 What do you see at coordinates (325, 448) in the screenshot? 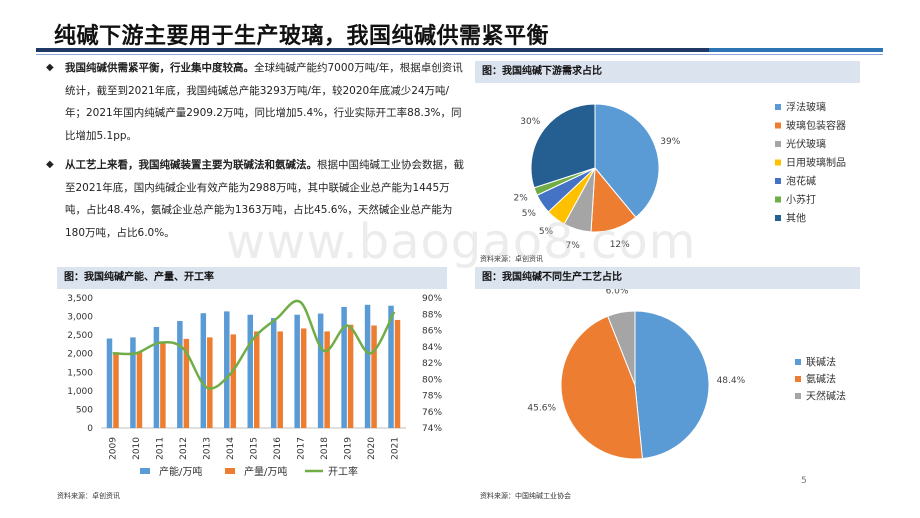
I see `x-tick-label: 2018` at bounding box center [325, 448].